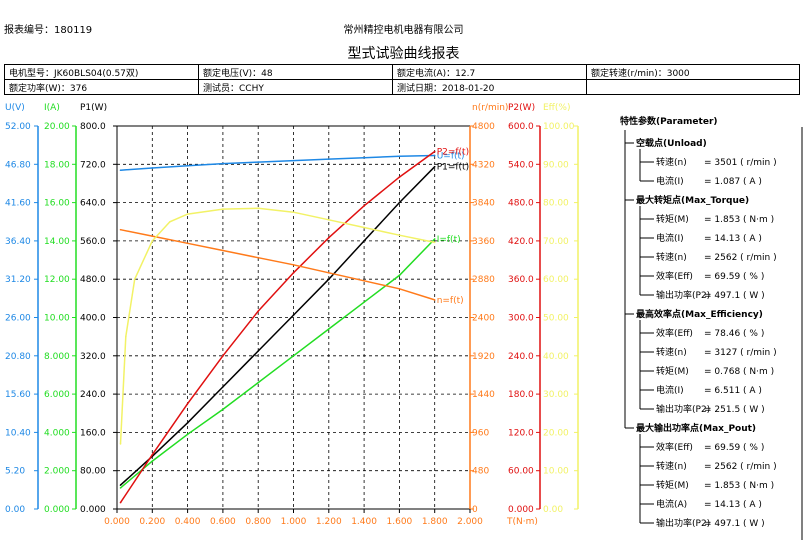  What do you see at coordinates (740, 258) in the screenshot?
I see `param-item-value: = 2562 ( r/min )` at bounding box center [740, 258].